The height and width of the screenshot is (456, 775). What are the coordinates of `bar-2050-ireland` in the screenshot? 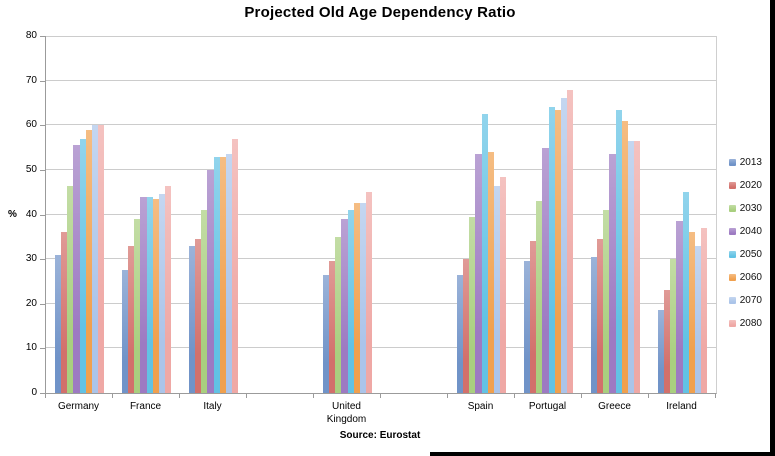 It's located at (685, 292).